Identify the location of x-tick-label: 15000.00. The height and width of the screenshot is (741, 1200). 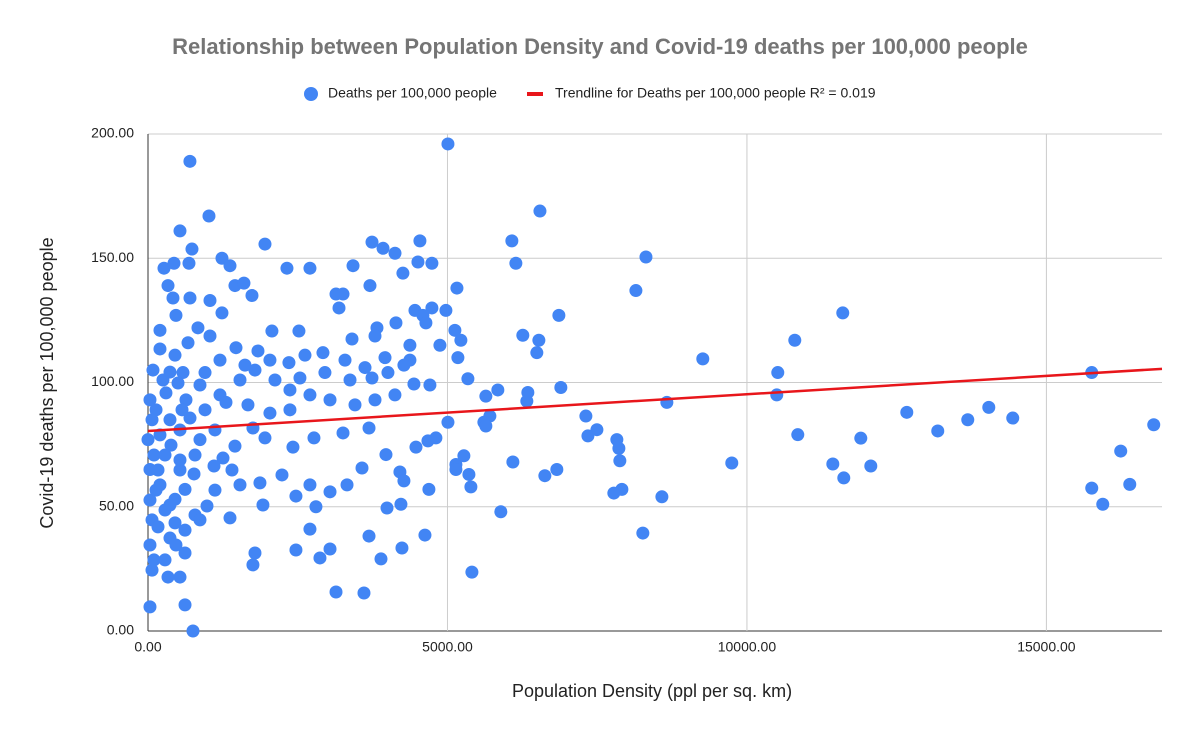
(1046, 647).